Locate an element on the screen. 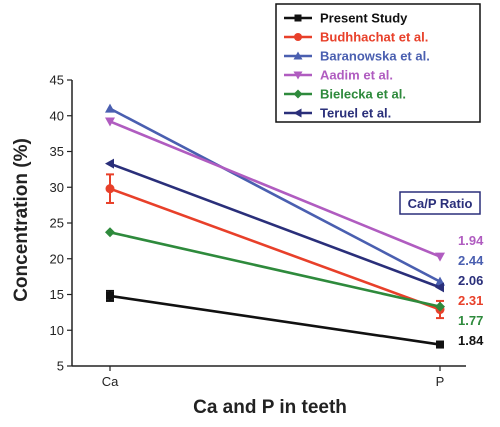  legend-label: Budhhachat et al. is located at coordinates (374, 37).